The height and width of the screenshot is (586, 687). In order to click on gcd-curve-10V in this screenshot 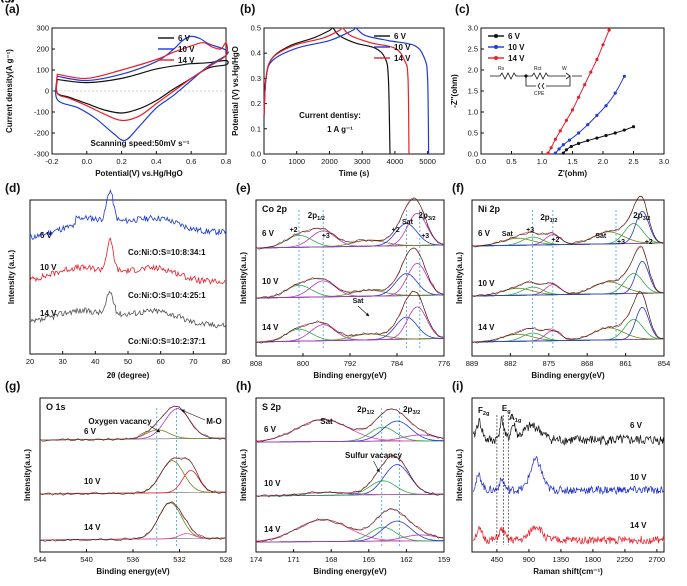, I will do `click(346, 91)`.